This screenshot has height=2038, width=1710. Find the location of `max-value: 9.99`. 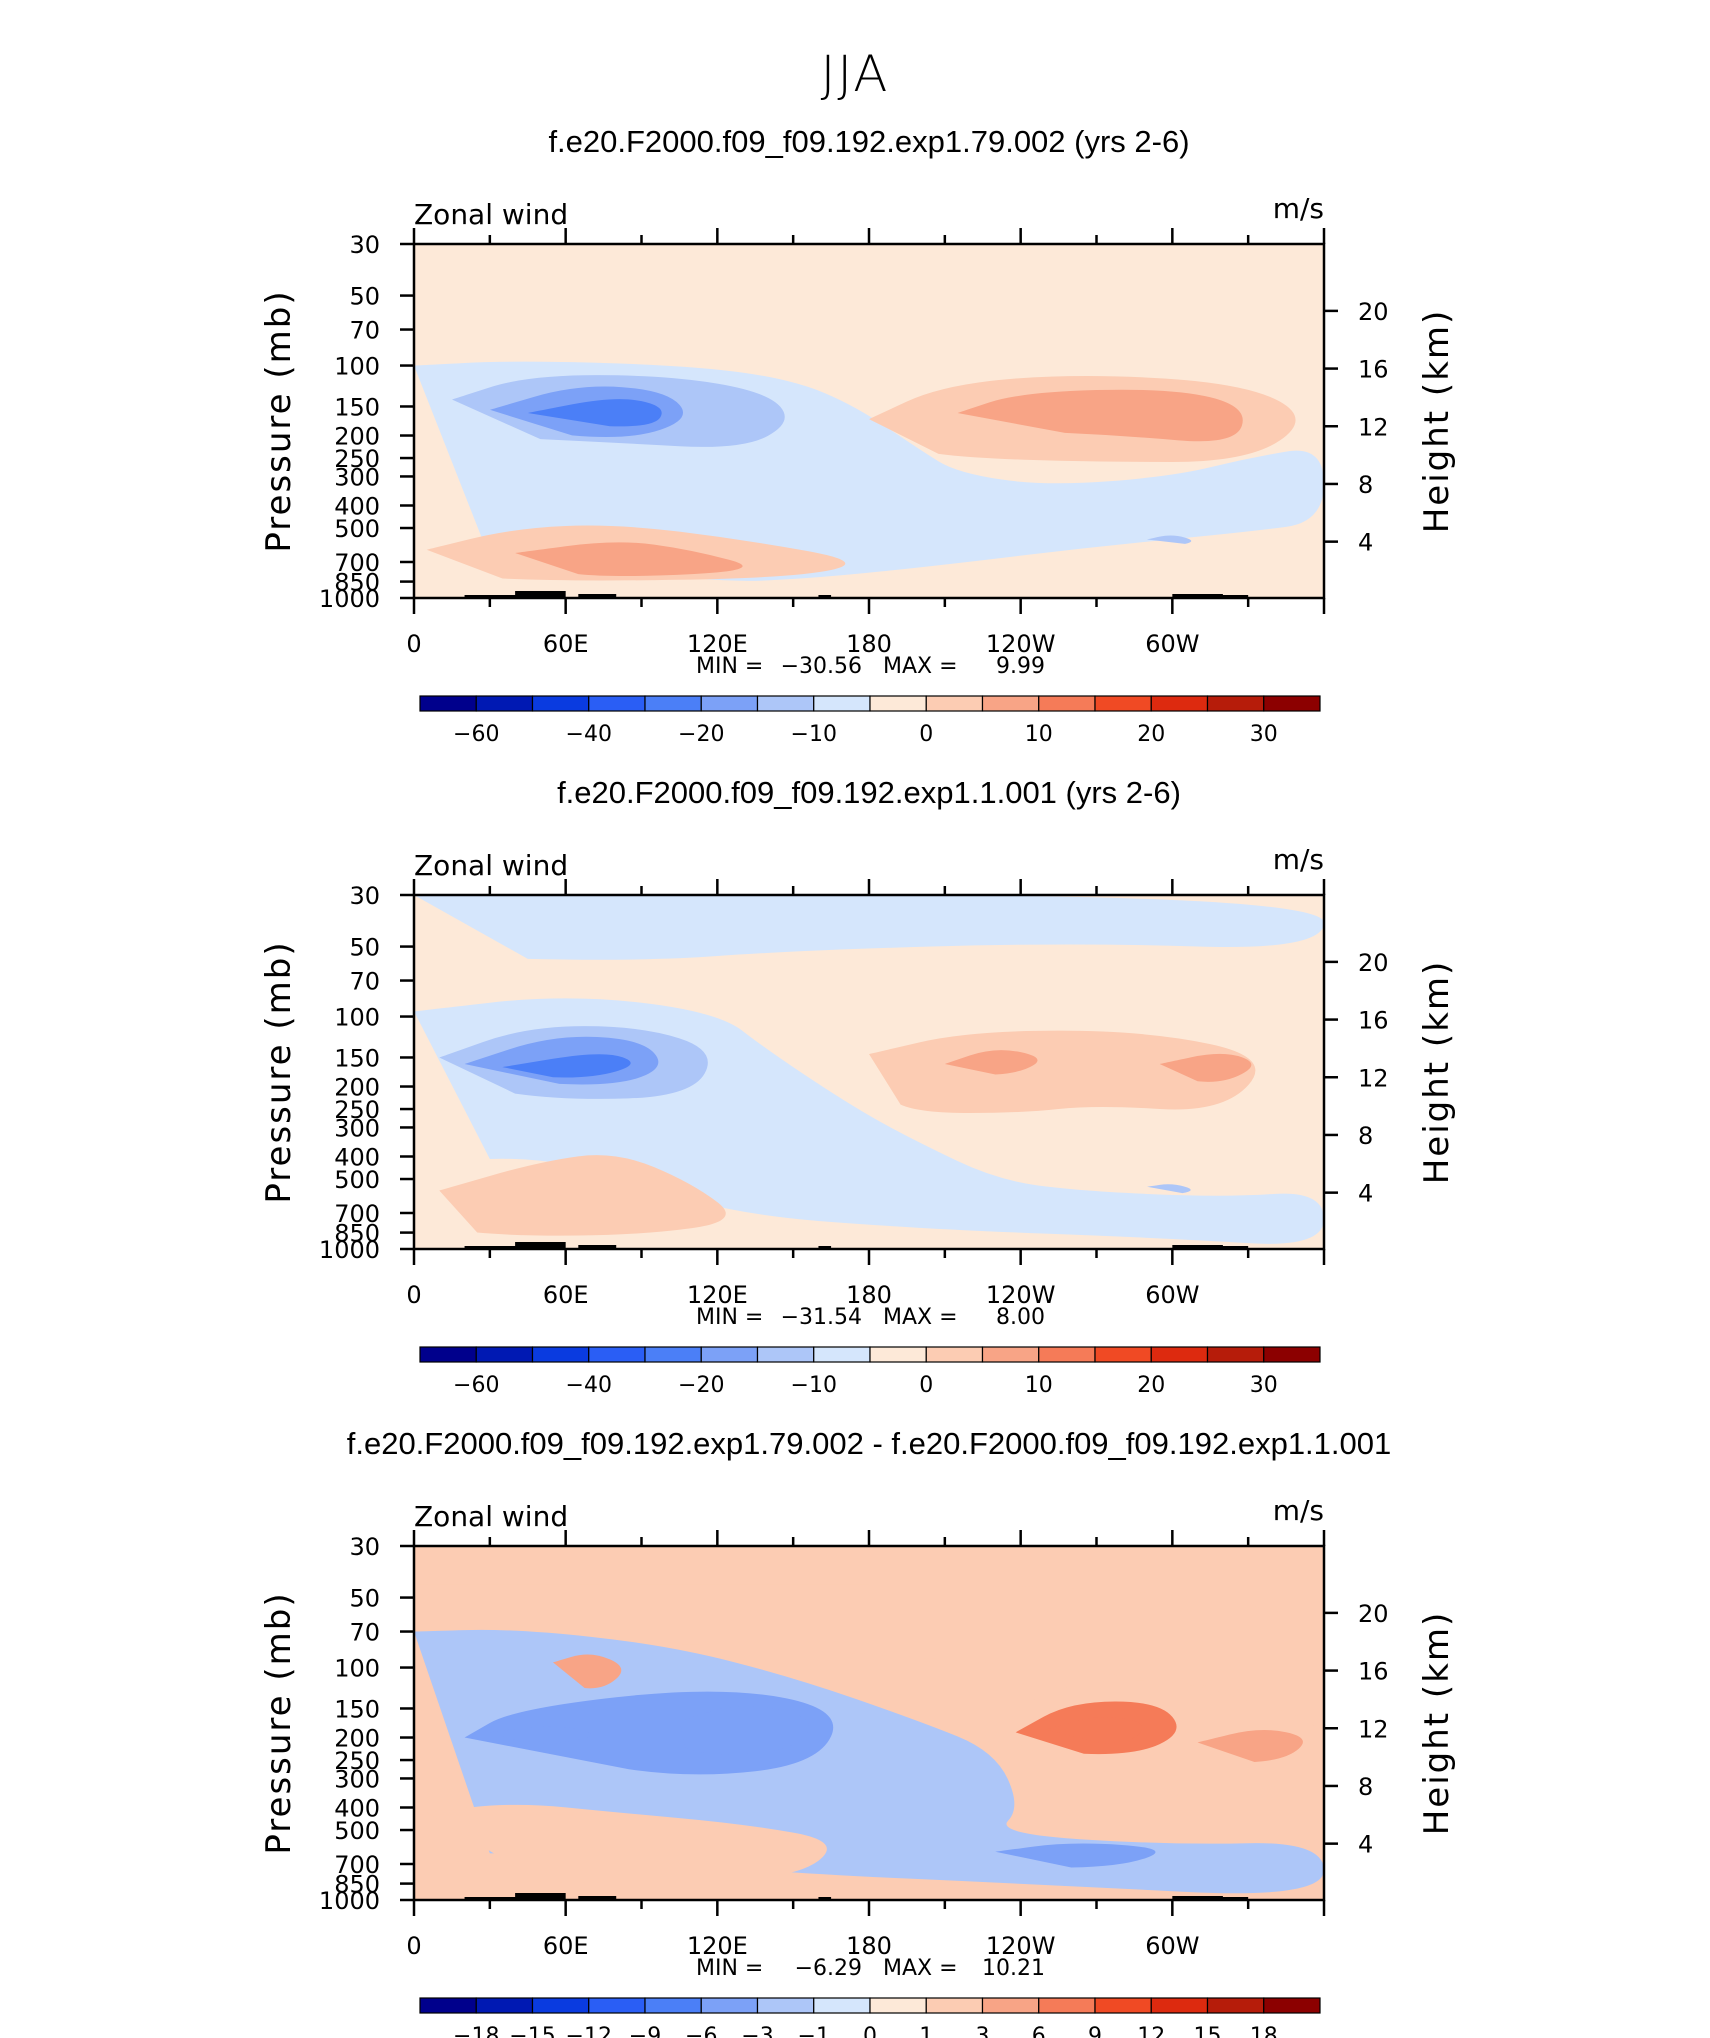

max-value: 9.99 is located at coordinates (1020, 666).